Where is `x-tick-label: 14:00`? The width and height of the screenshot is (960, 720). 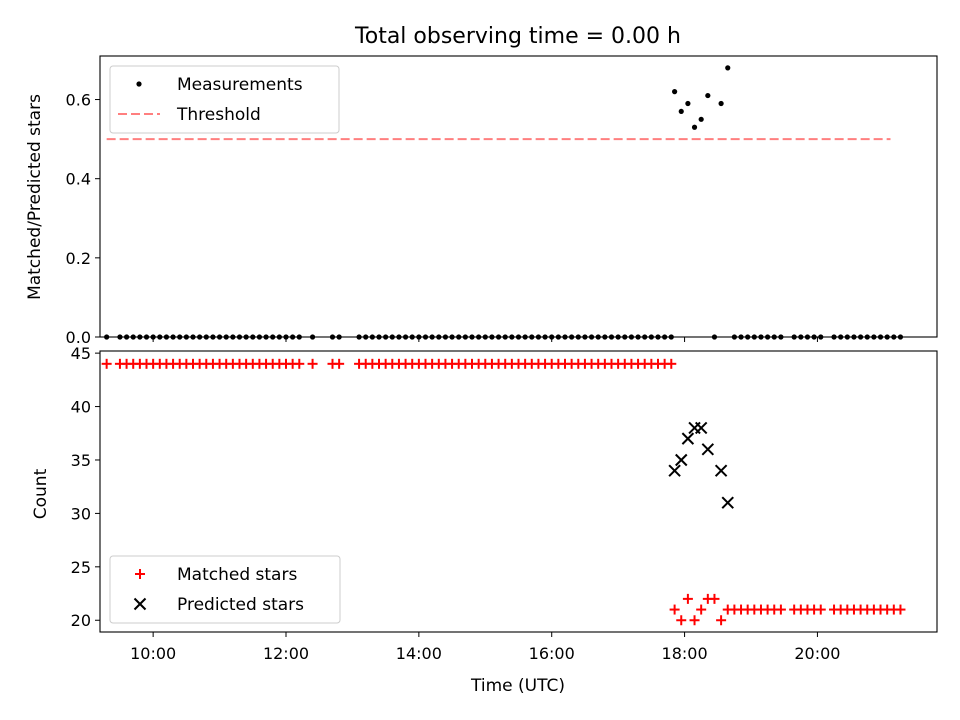 x-tick-label: 14:00 is located at coordinates (419, 653).